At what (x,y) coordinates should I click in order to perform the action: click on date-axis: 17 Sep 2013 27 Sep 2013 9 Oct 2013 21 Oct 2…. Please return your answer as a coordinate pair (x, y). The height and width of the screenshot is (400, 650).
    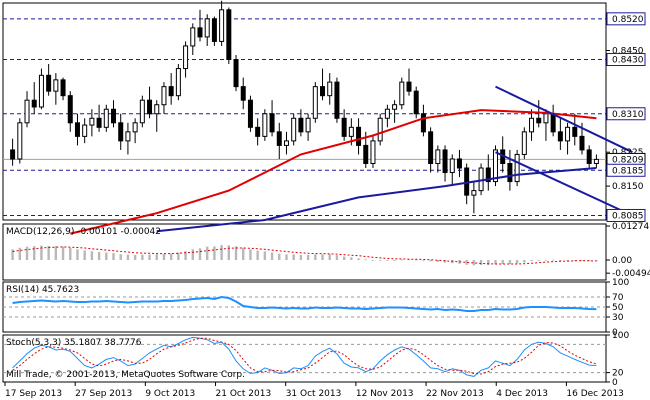
    Looking at the image, I should click on (314, 390).